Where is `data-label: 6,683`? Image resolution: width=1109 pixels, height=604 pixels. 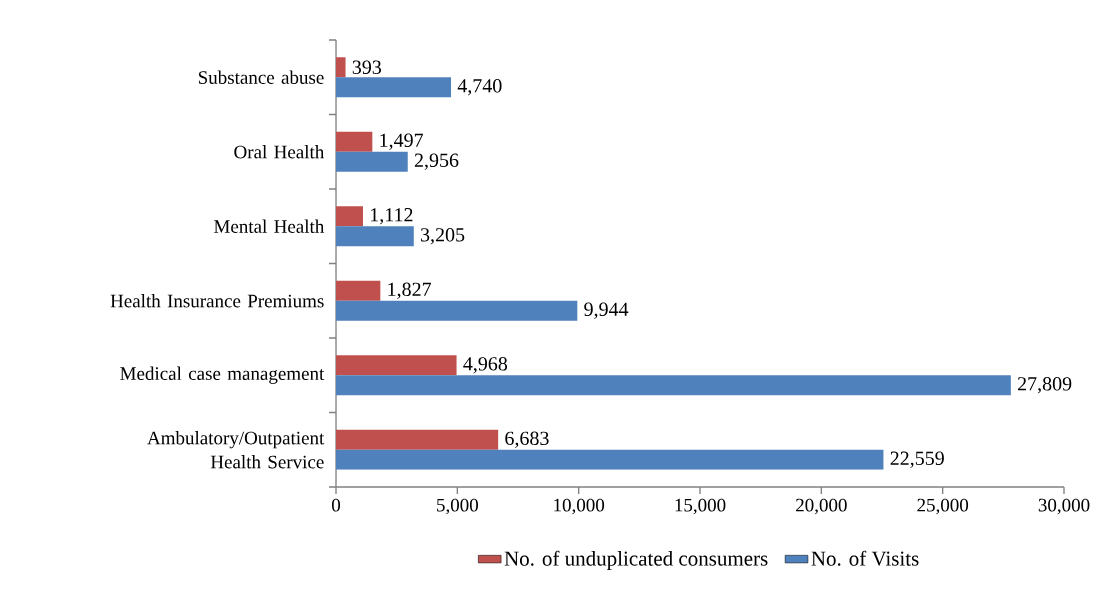
data-label: 6,683 is located at coordinates (527, 439).